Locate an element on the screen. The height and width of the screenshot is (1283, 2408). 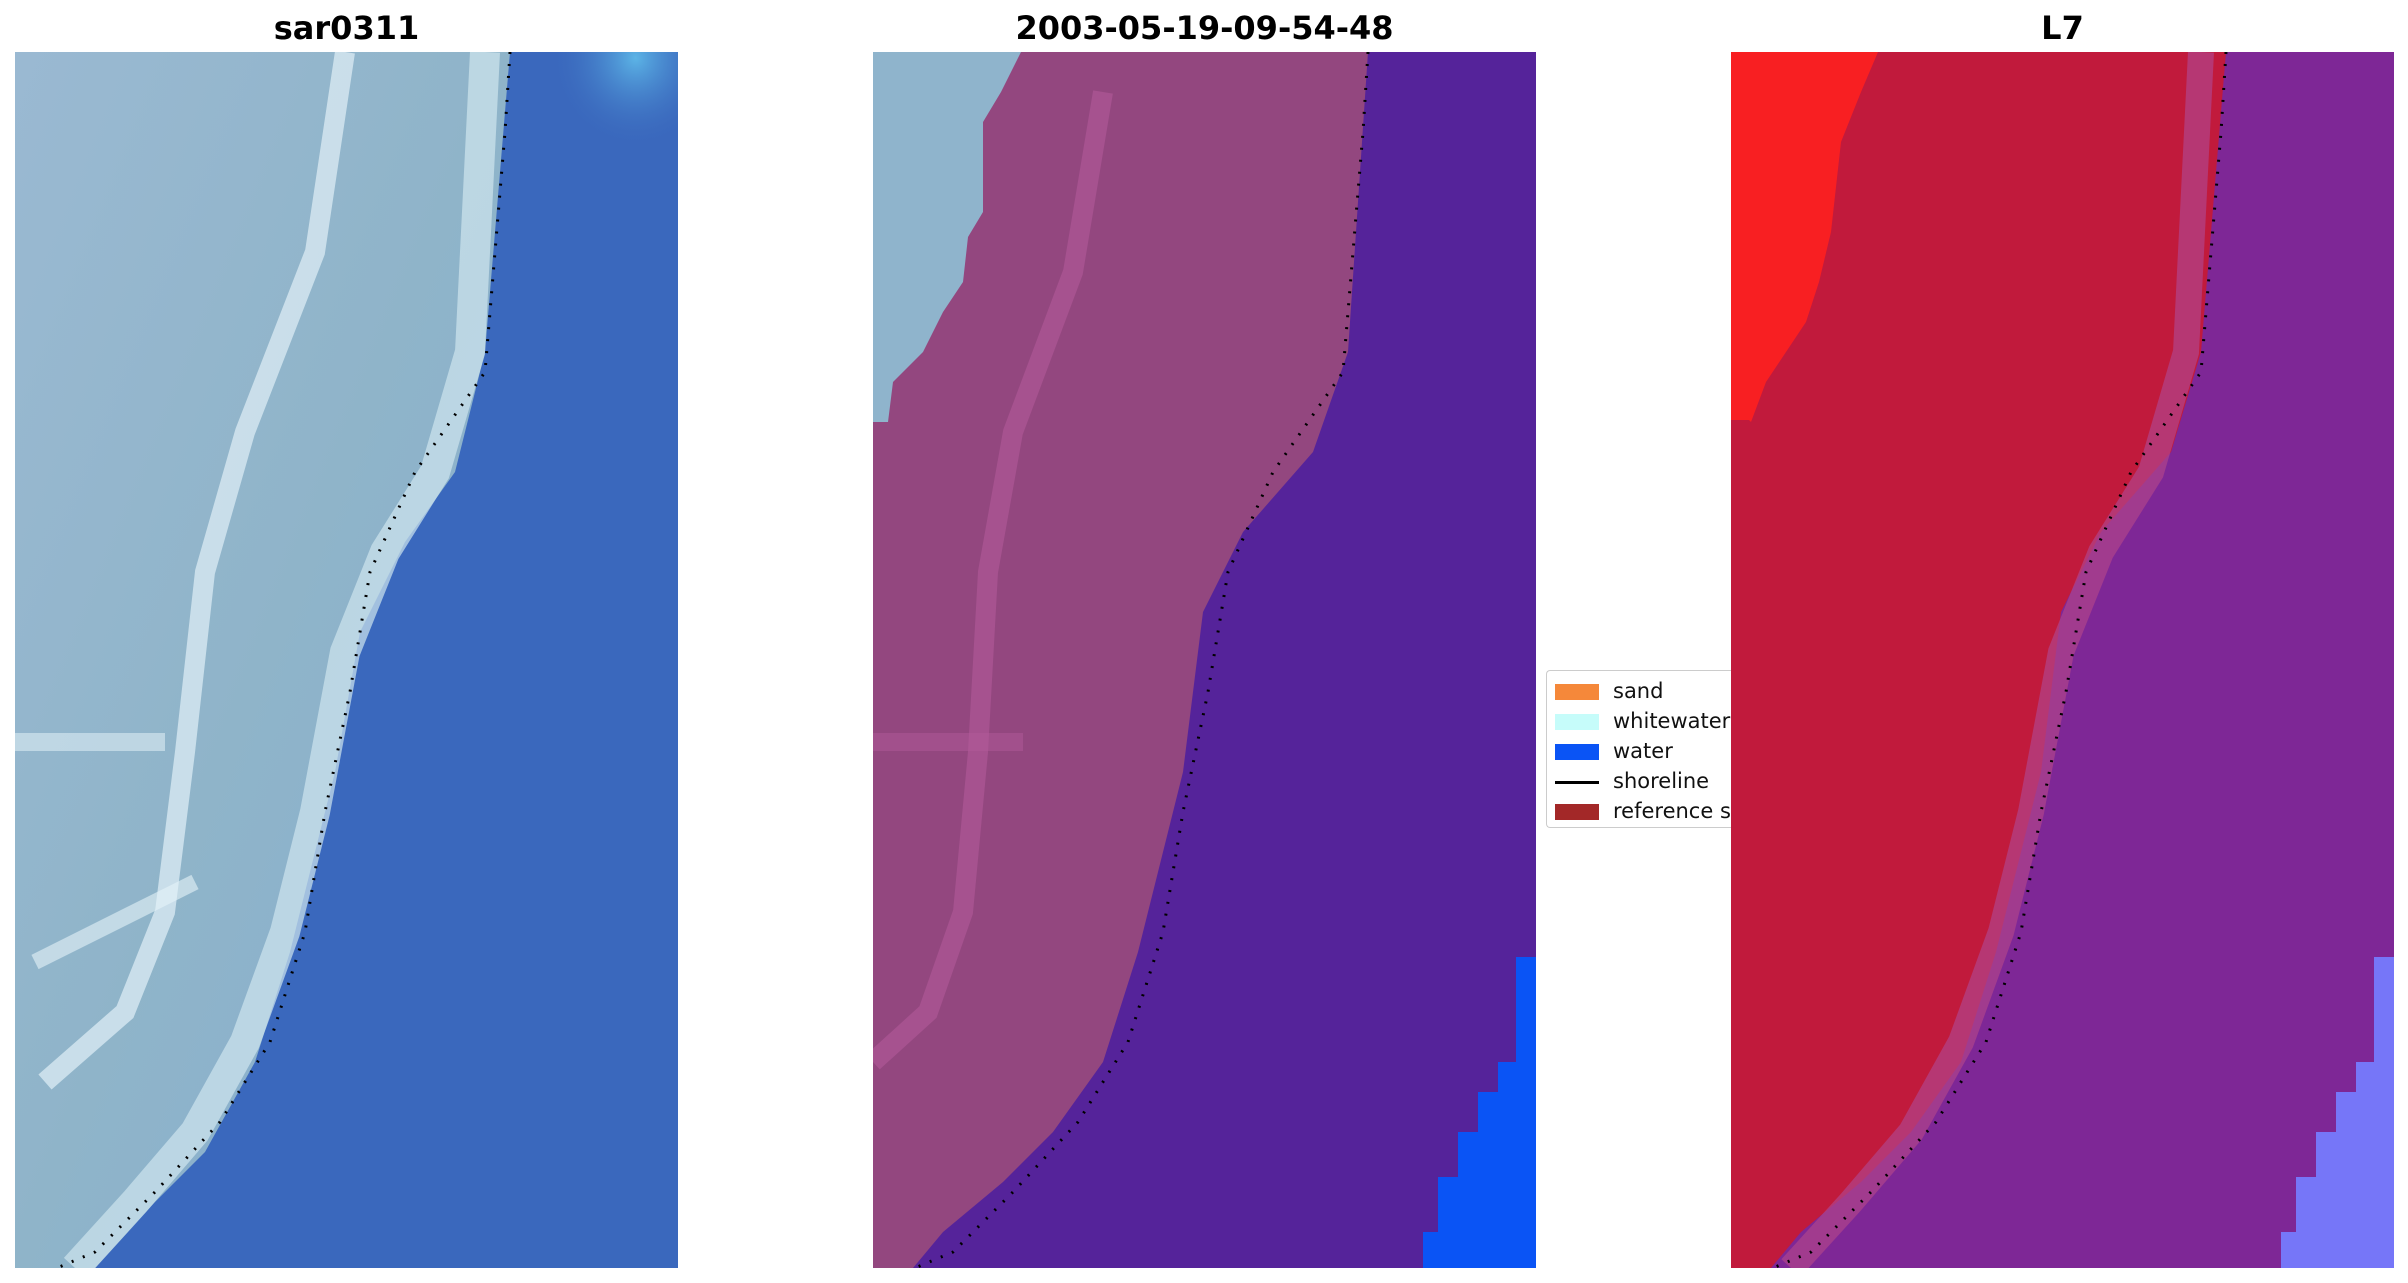
legend-item-reference: reference s is located at coordinates (1641, 810).